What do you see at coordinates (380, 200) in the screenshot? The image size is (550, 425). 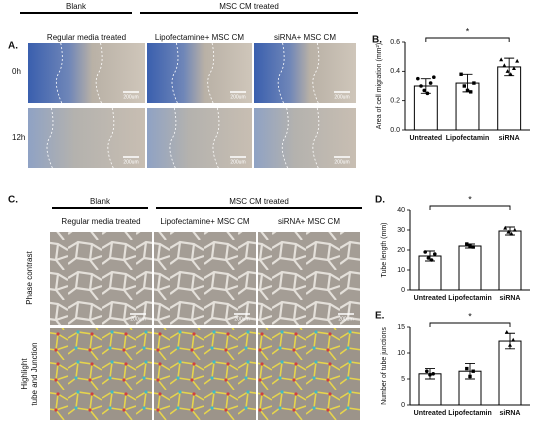 I see `panel-label: D.` at bounding box center [380, 200].